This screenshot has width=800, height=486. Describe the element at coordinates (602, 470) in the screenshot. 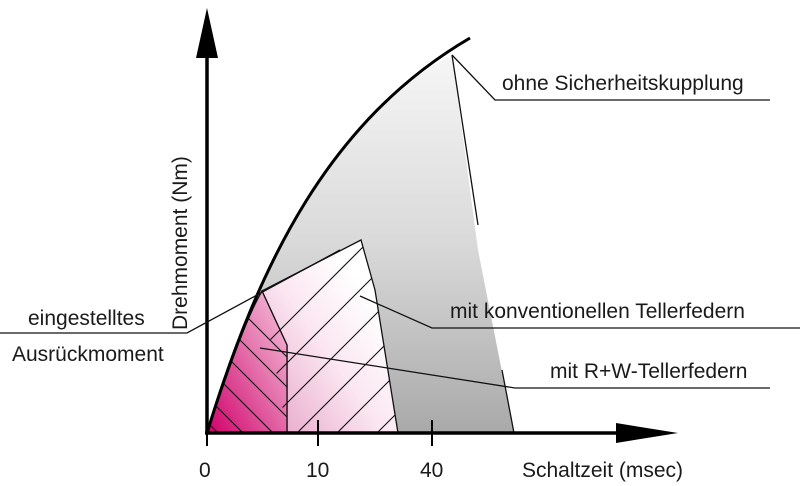

I see `x-axis-label: Schaltzeit (msec)` at that location.